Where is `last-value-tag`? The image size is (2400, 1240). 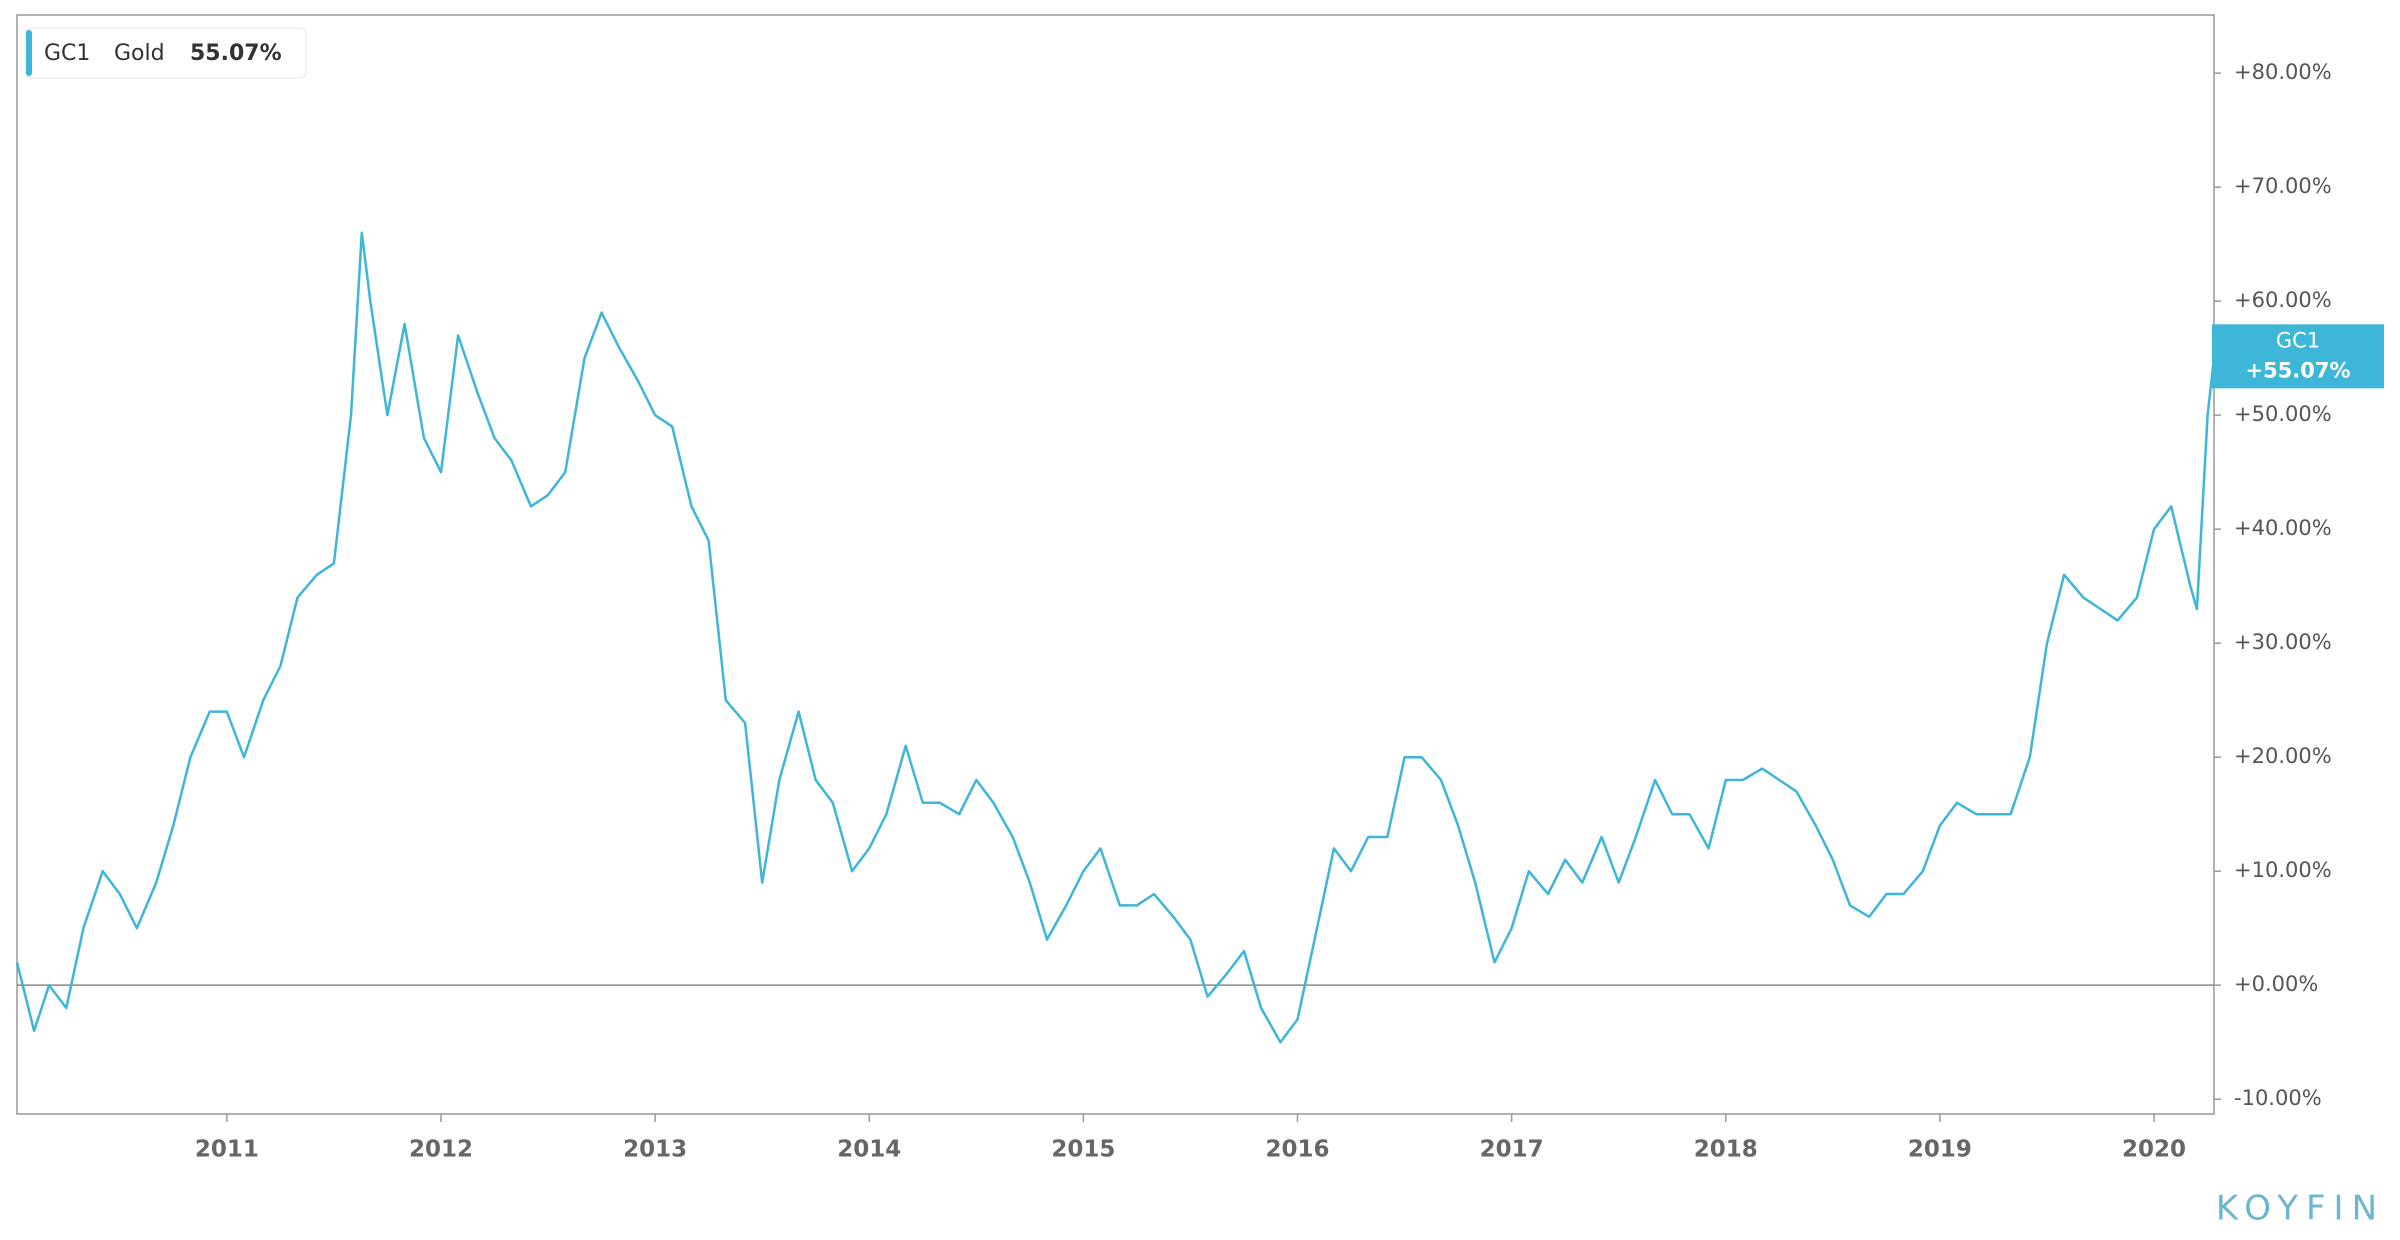 last-value-tag is located at coordinates (2298, 356).